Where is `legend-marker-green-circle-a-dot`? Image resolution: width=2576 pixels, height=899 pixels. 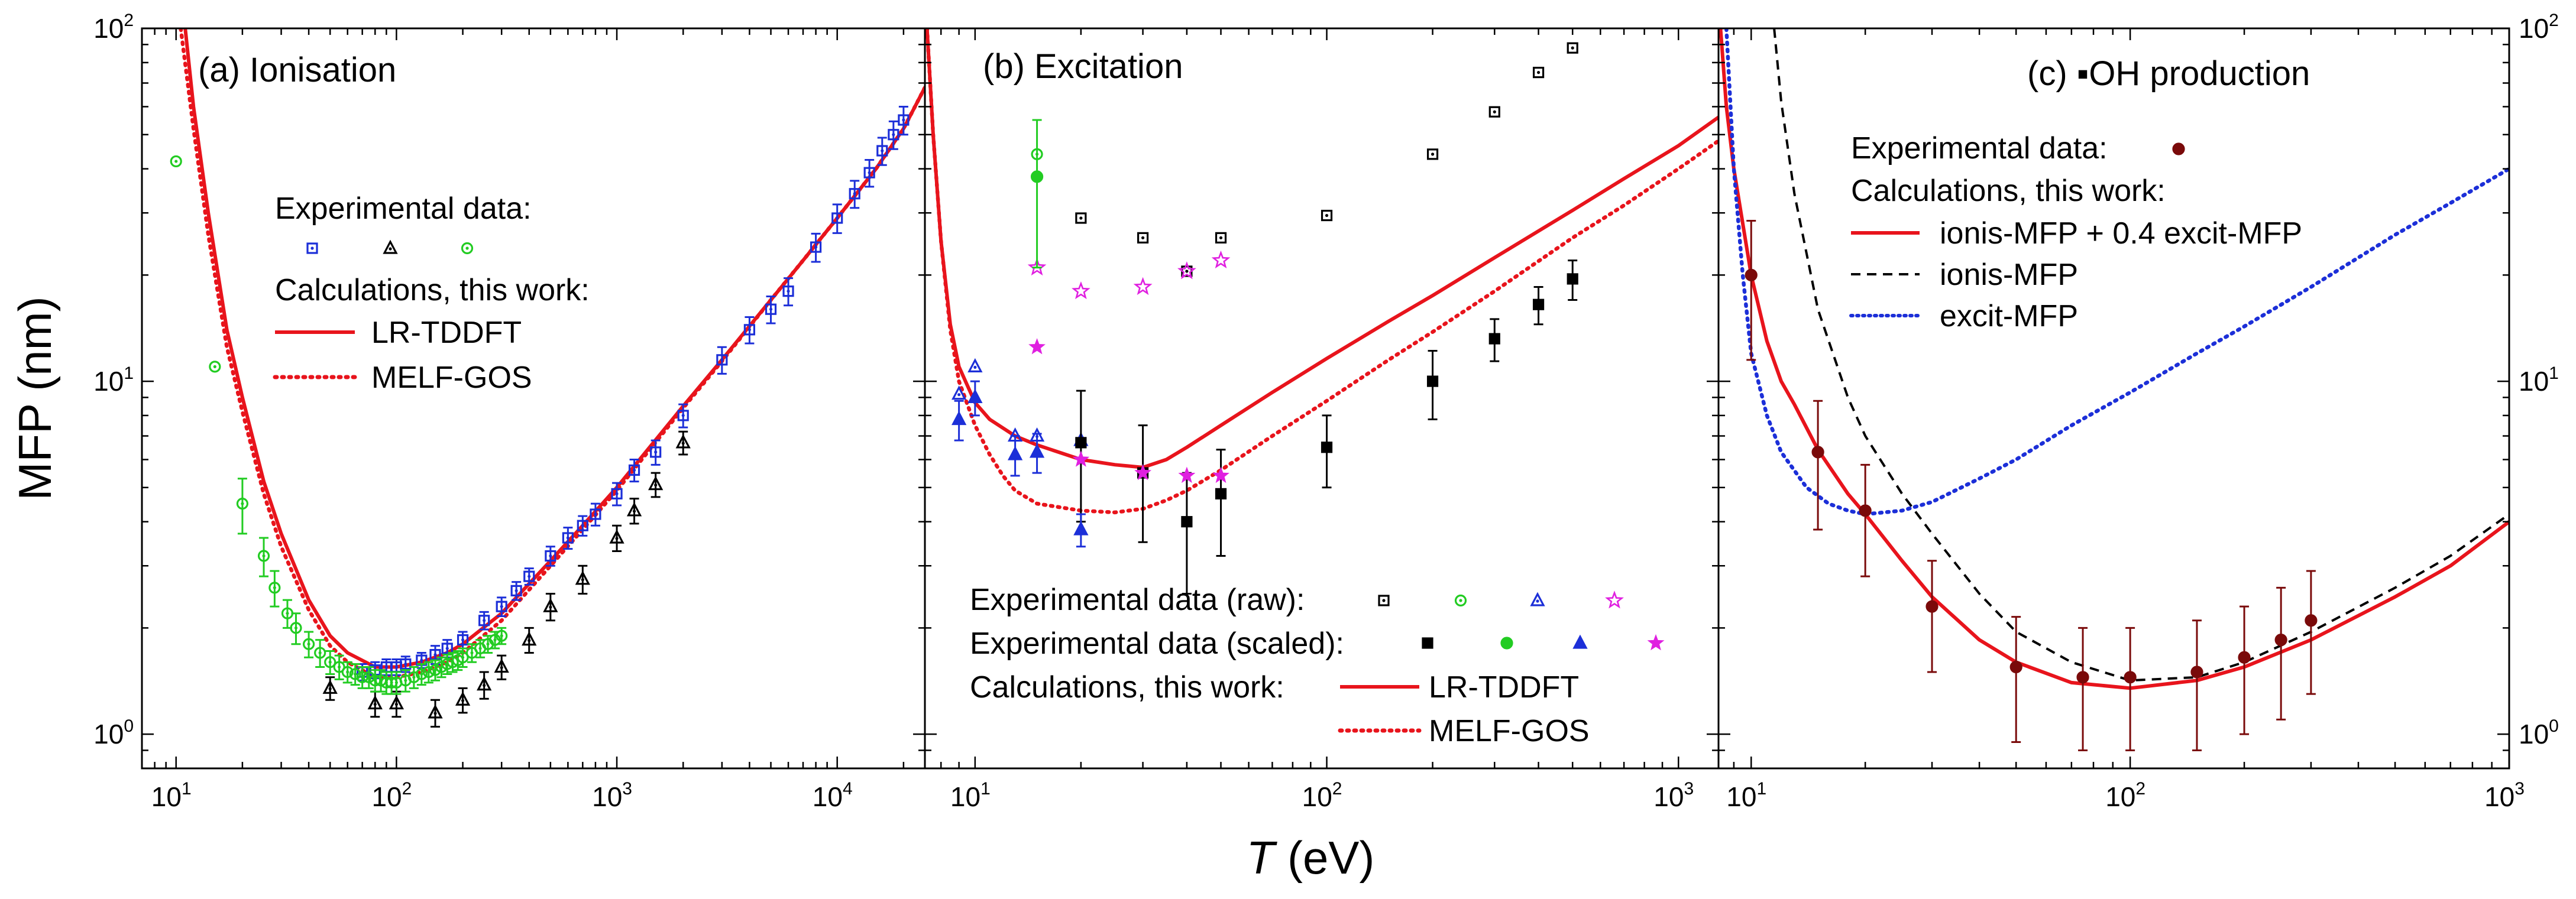
legend-marker-green-circle-a-dot is located at coordinates (467, 248).